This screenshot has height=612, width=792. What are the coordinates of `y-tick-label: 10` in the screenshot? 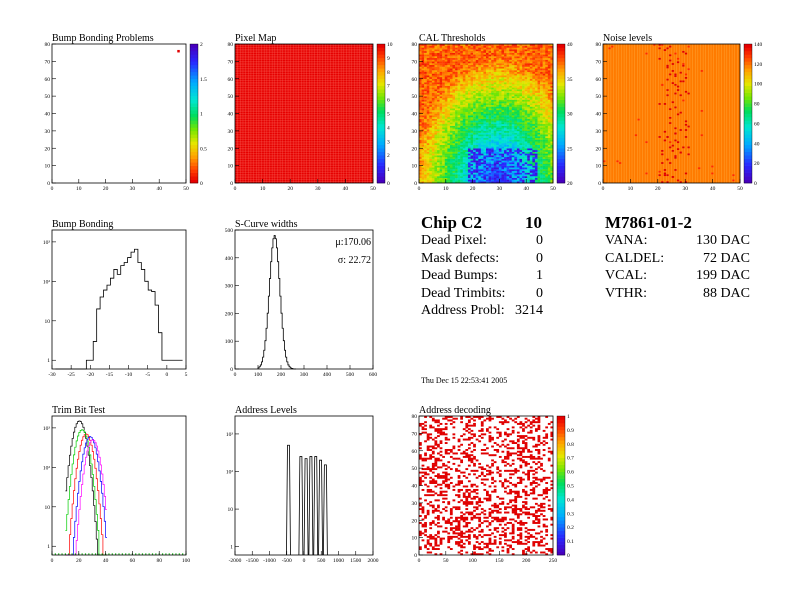 It's located at (599, 167).